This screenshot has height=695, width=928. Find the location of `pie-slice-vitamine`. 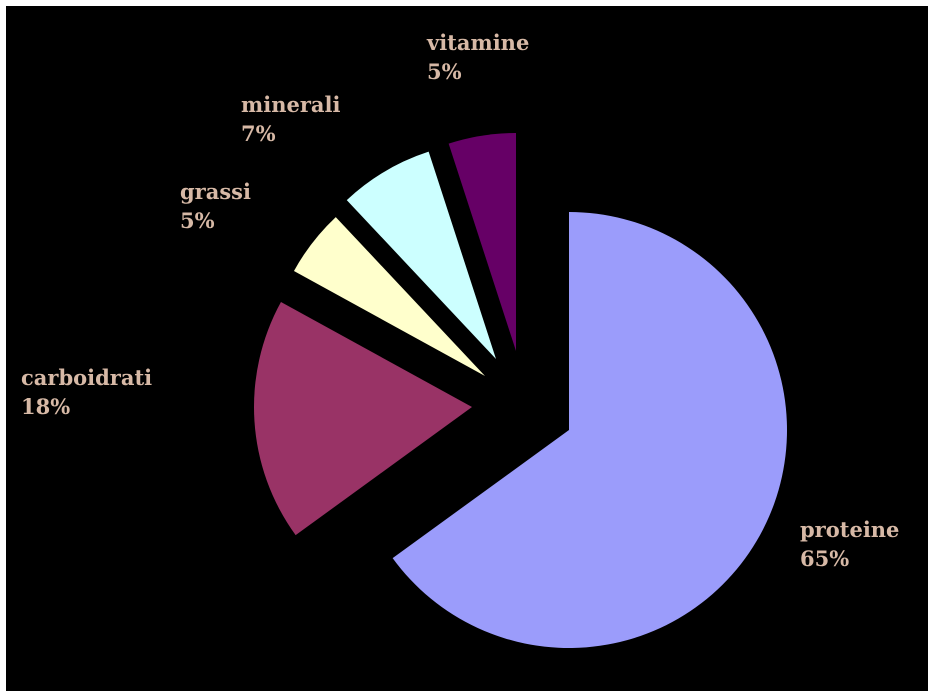

pie-slice-vitamine is located at coordinates (482, 242).